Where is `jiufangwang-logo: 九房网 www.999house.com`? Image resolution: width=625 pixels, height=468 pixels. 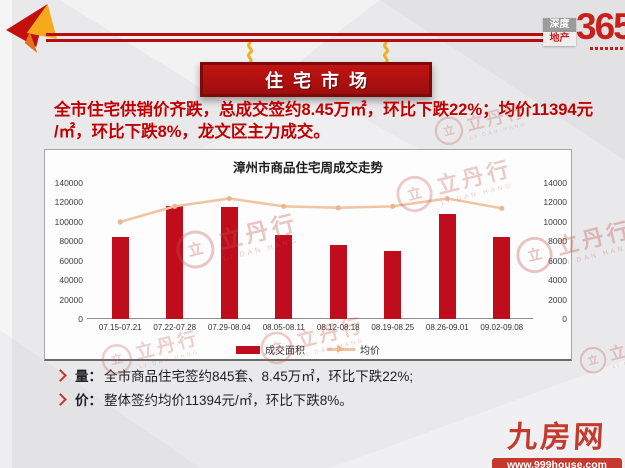
jiufangwang-logo: 九房网 www.999house.com is located at coordinates (557, 440).